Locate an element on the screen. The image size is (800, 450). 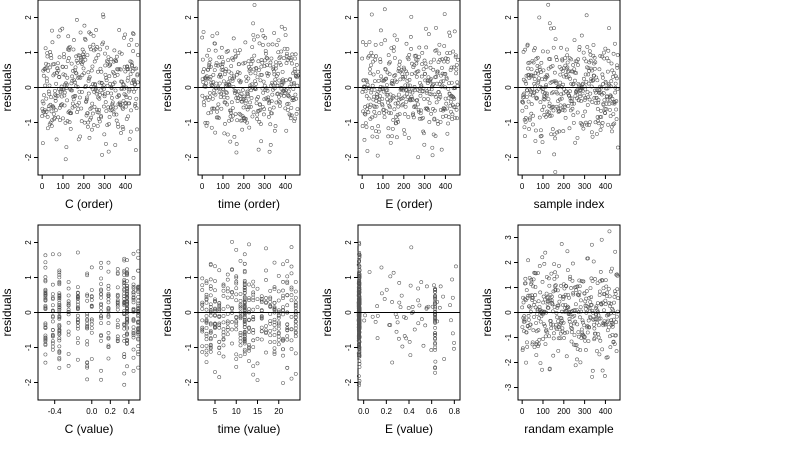
x-tick-label: 20 is located at coordinates (278, 411).